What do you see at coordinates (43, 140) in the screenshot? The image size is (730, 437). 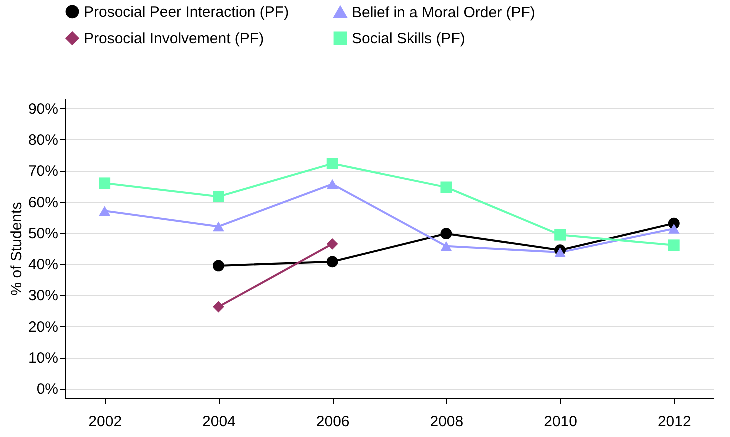 I see `y-tick-label: 80%` at bounding box center [43, 140].